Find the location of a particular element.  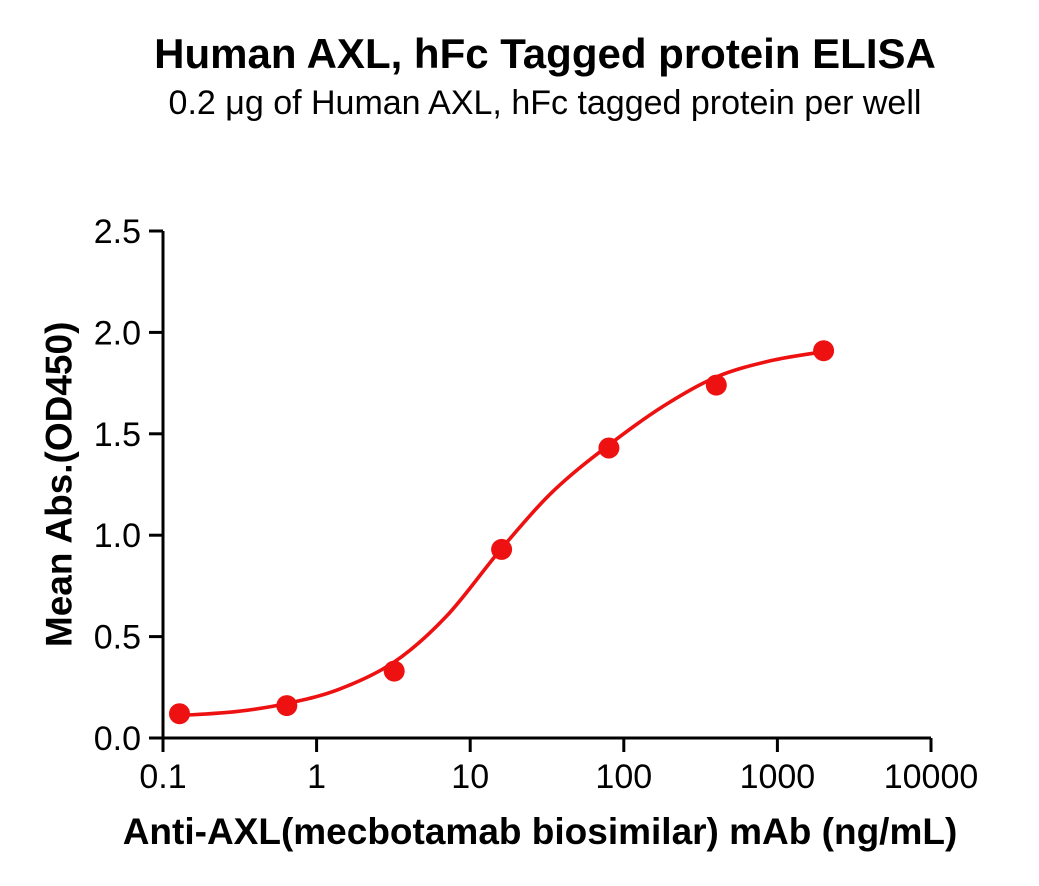

x-tick-label: 100 is located at coordinates (623, 777).